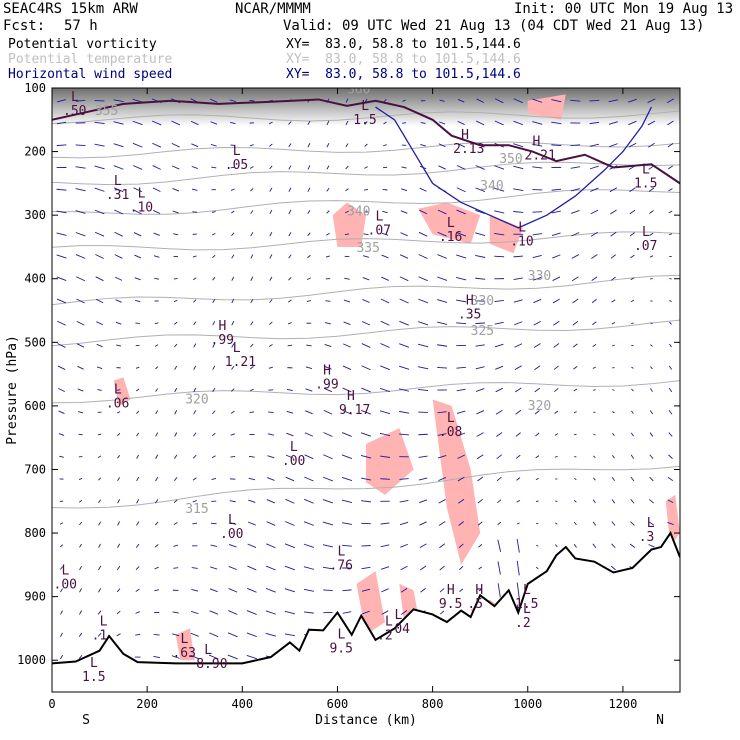 This screenshot has width=740, height=740. What do you see at coordinates (237, 348) in the screenshot?
I see `extremum-type-12: L` at bounding box center [237, 348].